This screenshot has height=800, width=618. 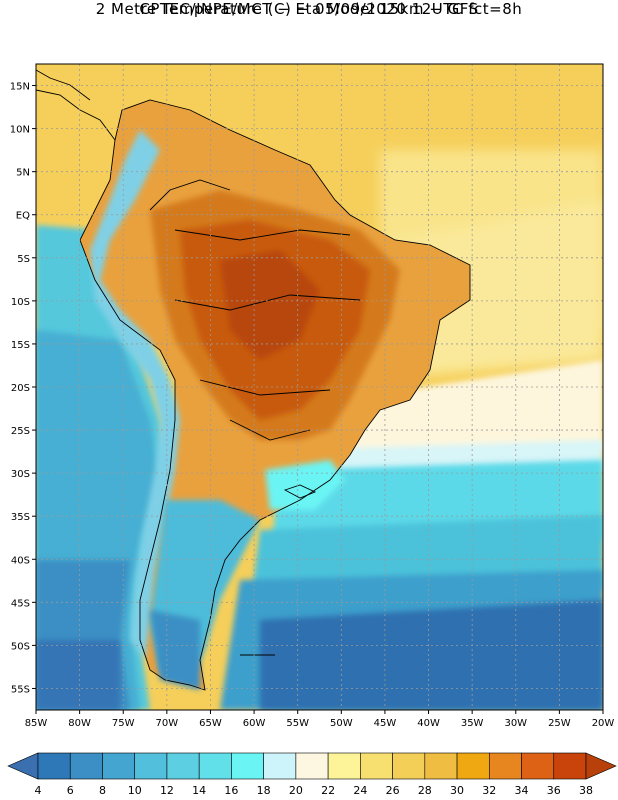 I want to click on colorbar-arrow-low, so click(x=23, y=766).